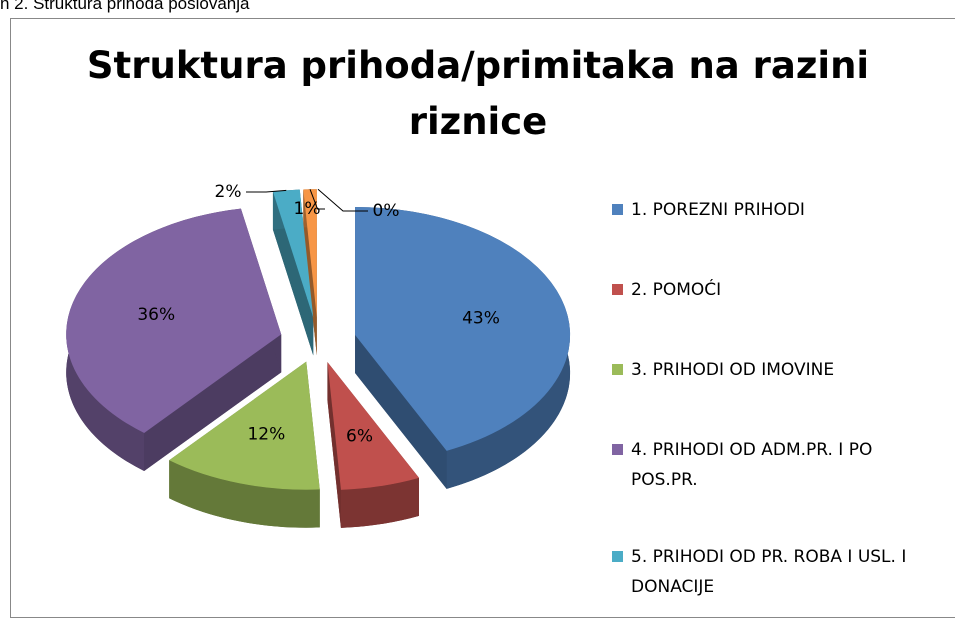 This screenshot has height=618, width=955. Describe the element at coordinates (481, 318) in the screenshot. I see `data-label: 43%` at that location.